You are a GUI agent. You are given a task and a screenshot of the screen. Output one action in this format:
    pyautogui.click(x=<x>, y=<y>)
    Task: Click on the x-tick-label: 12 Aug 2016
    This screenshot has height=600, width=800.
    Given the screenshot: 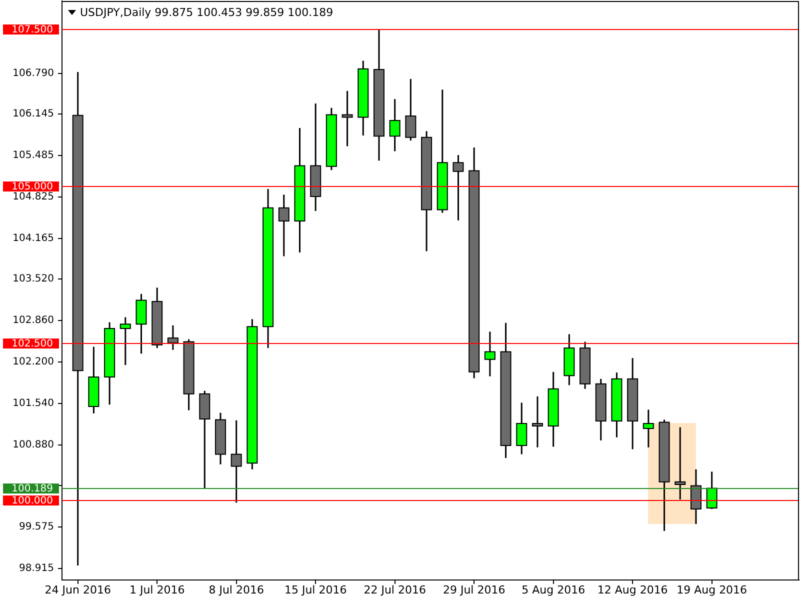 What is the action you would take?
    pyautogui.click(x=632, y=589)
    